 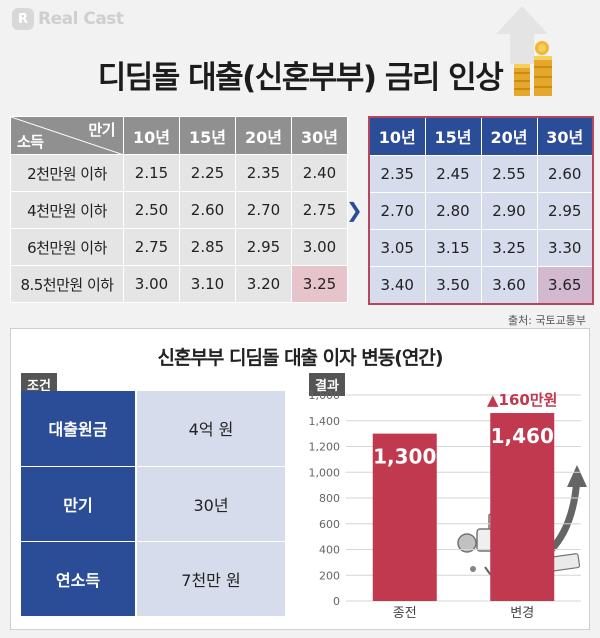 What do you see at coordinates (509, 210) in the screenshot?
I see `rate-cell: 2.90` at bounding box center [509, 210].